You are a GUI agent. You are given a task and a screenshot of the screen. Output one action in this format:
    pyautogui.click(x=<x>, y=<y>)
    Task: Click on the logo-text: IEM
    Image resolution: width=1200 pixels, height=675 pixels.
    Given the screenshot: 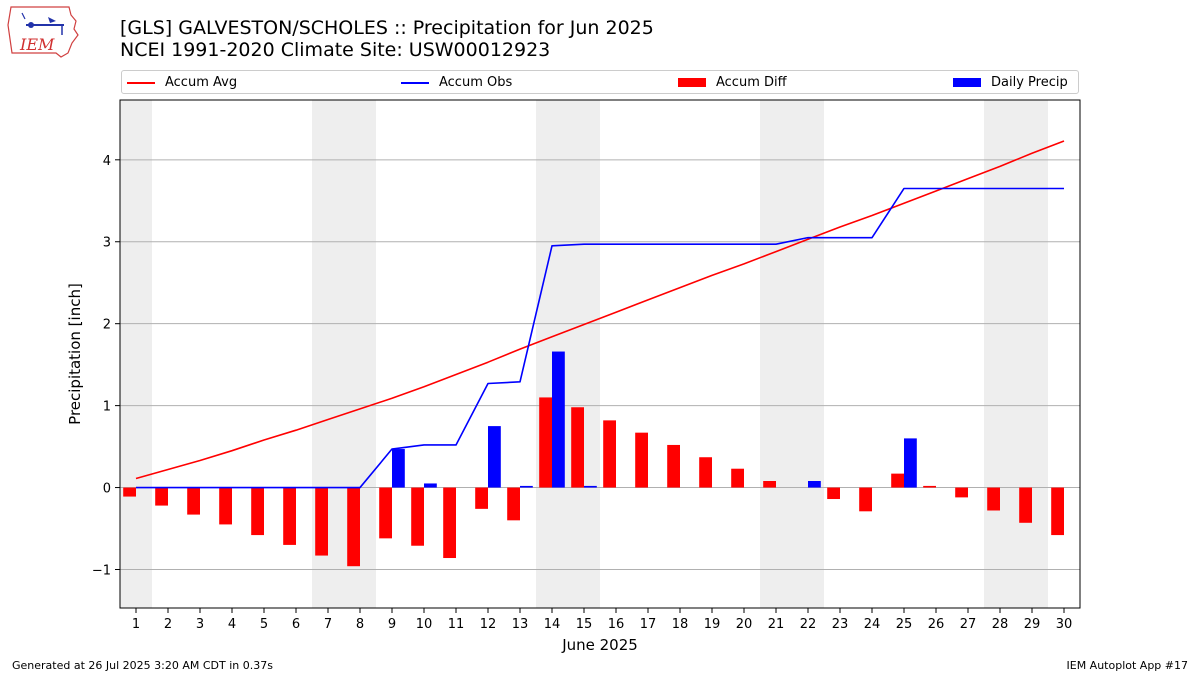 What is the action you would take?
    pyautogui.click(x=37, y=44)
    